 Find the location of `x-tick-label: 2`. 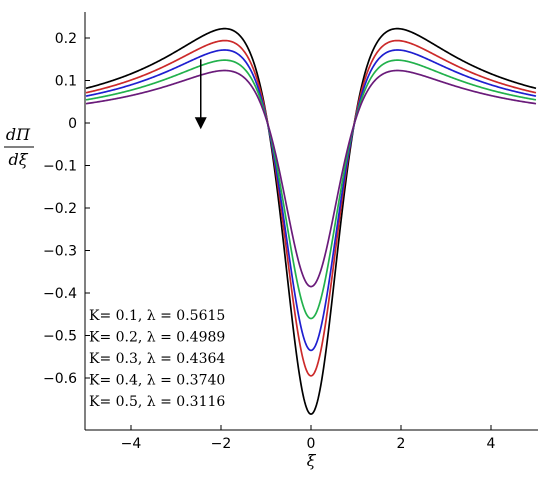

x-tick-label: 2 is located at coordinates (401, 444).